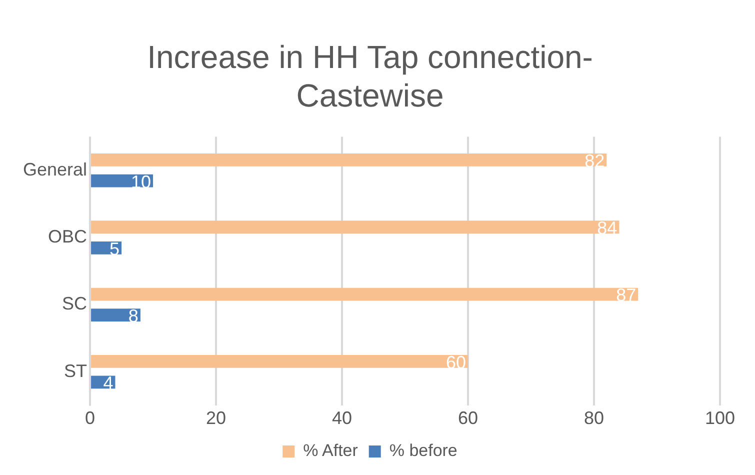 The height and width of the screenshot is (475, 755). I want to click on data-label: 60, so click(456, 362).